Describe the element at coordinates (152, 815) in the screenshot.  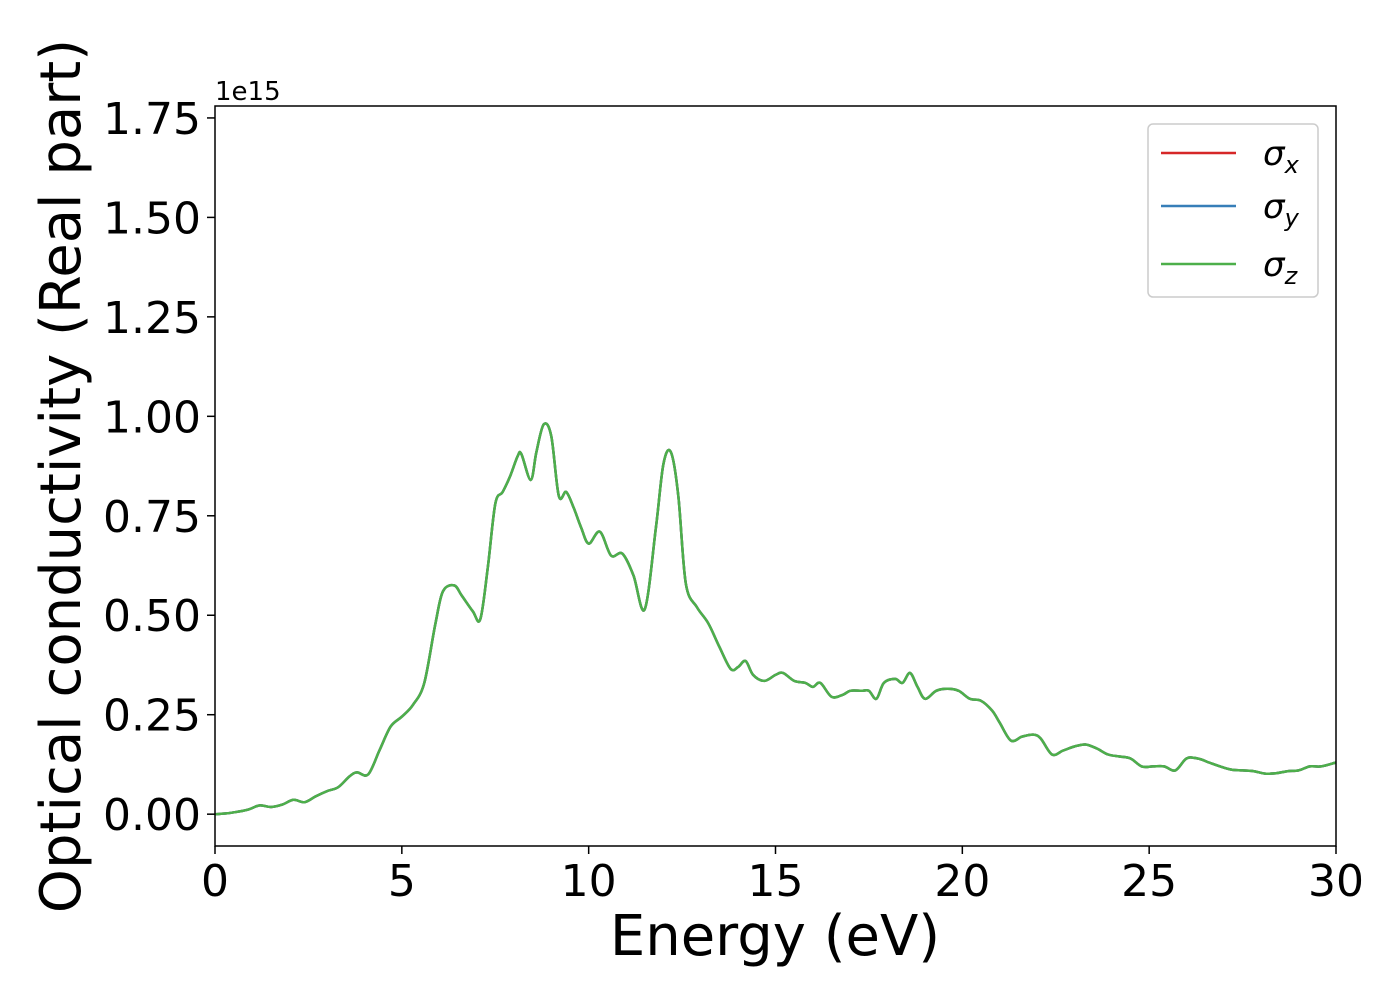
I see `y-tick-label: 0.00` at that location.